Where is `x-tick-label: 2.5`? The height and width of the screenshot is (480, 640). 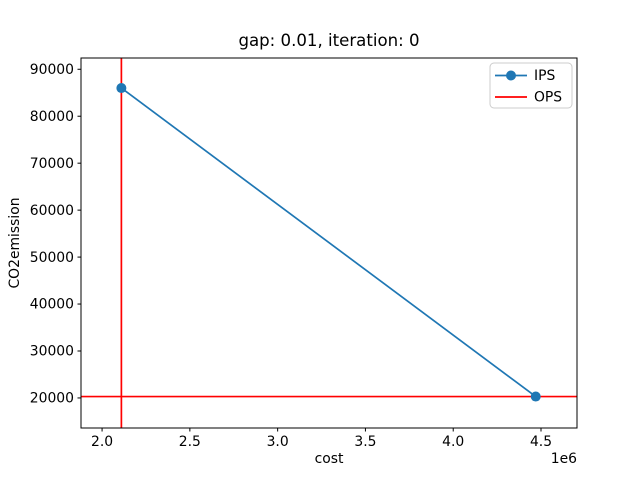
x-tick-label: 2.5 is located at coordinates (190, 442).